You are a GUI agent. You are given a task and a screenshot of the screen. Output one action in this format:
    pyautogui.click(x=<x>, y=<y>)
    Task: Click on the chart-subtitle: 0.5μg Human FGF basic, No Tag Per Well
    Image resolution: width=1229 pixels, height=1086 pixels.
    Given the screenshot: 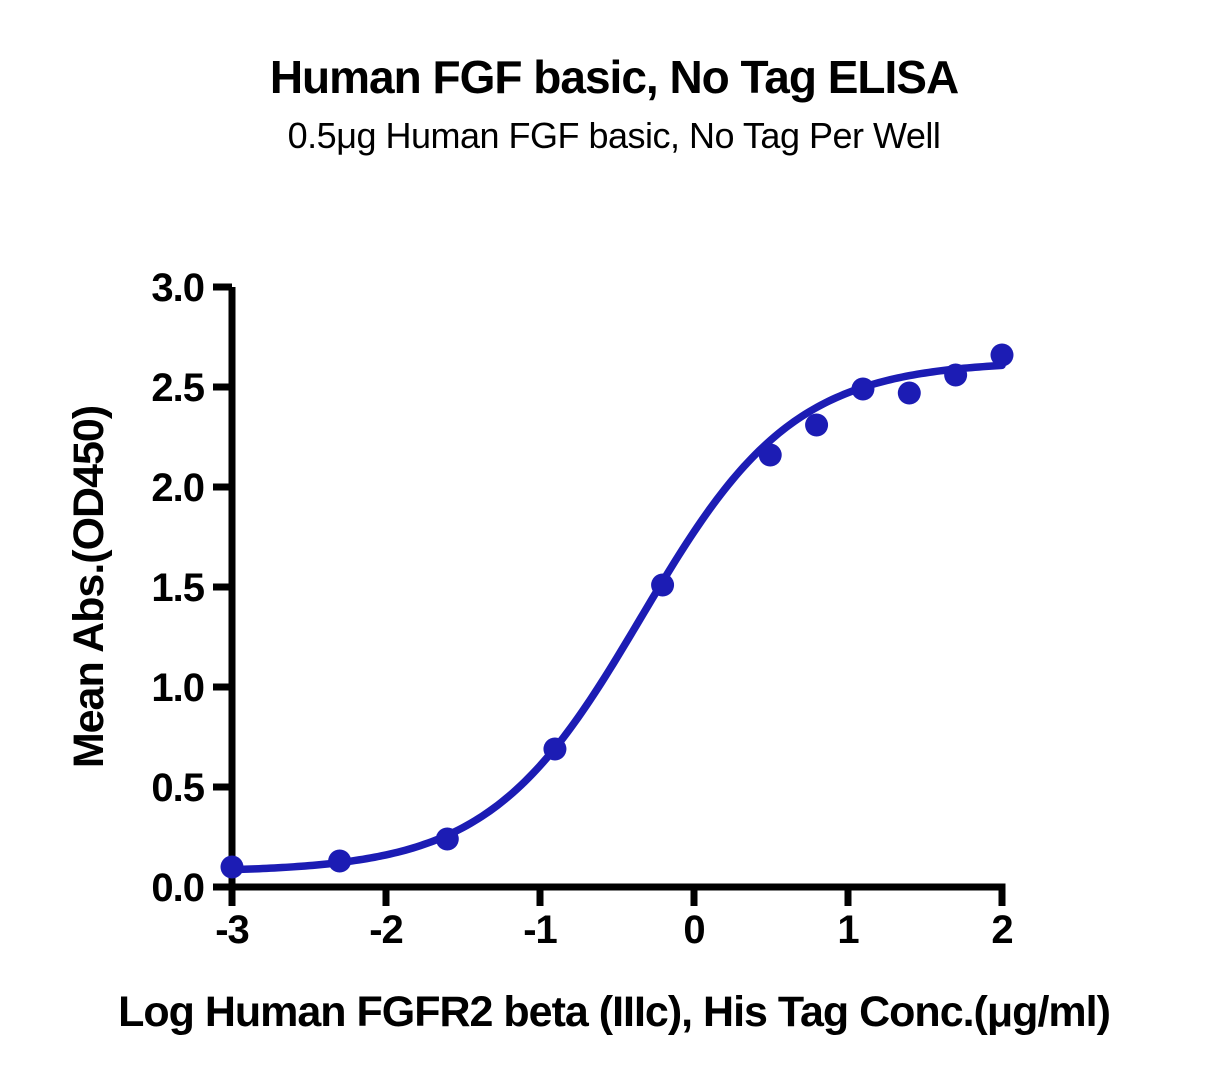 What is the action you would take?
    pyautogui.click(x=614, y=135)
    